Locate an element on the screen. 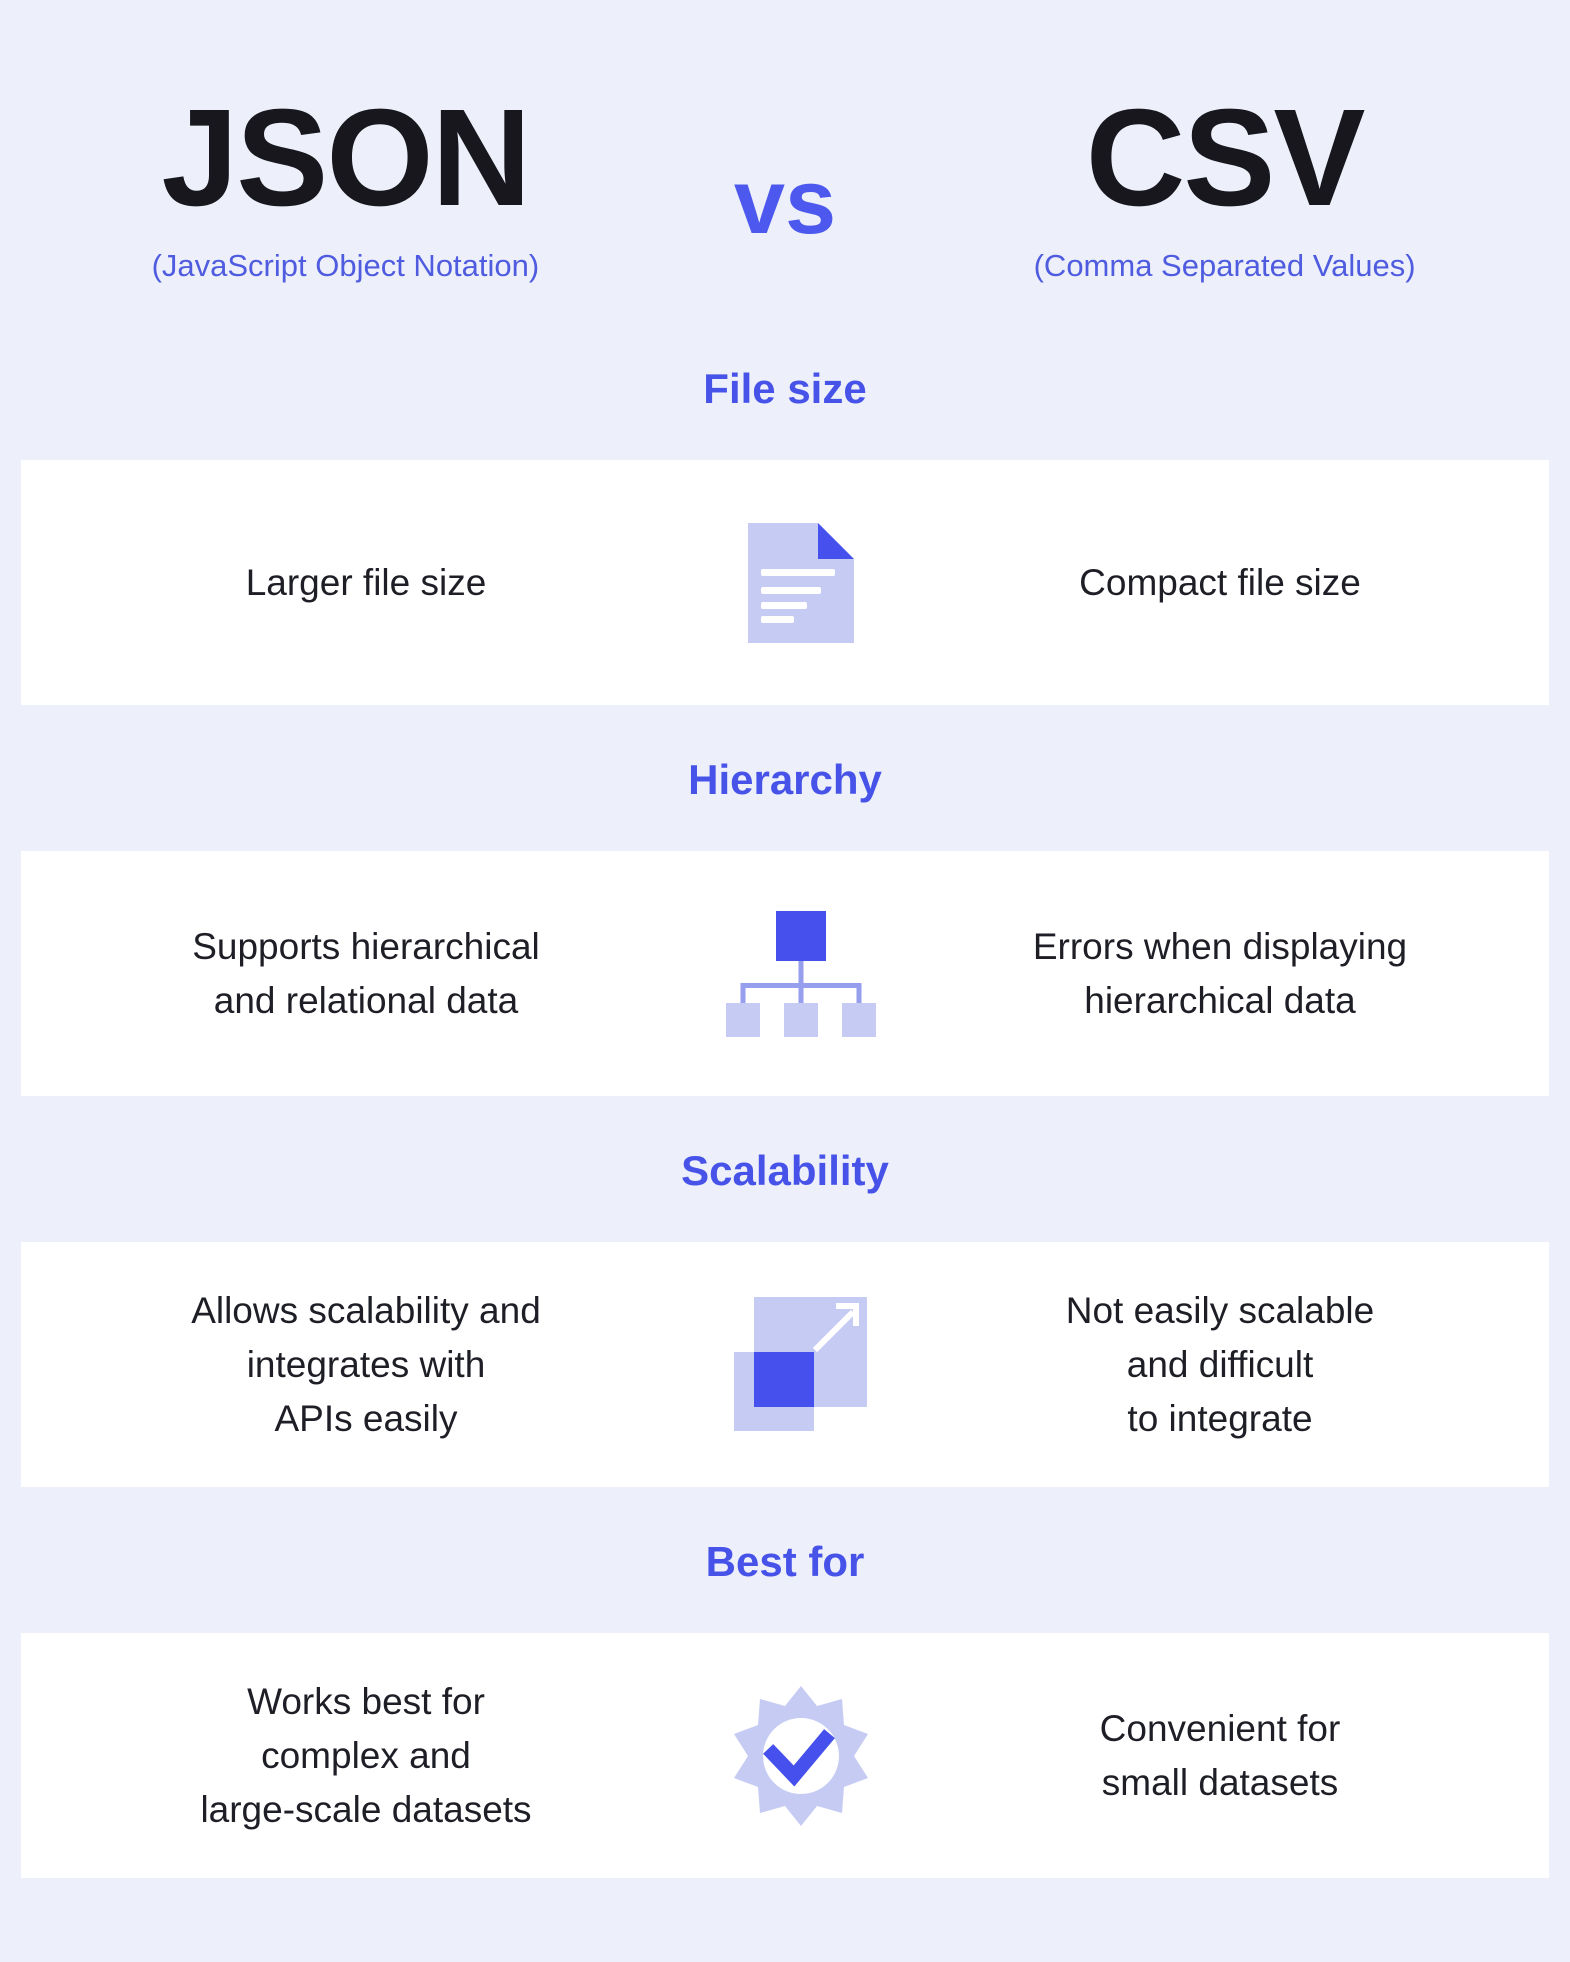 The width and height of the screenshot is (1570, 1962). vs-label: vs is located at coordinates (785, 202).